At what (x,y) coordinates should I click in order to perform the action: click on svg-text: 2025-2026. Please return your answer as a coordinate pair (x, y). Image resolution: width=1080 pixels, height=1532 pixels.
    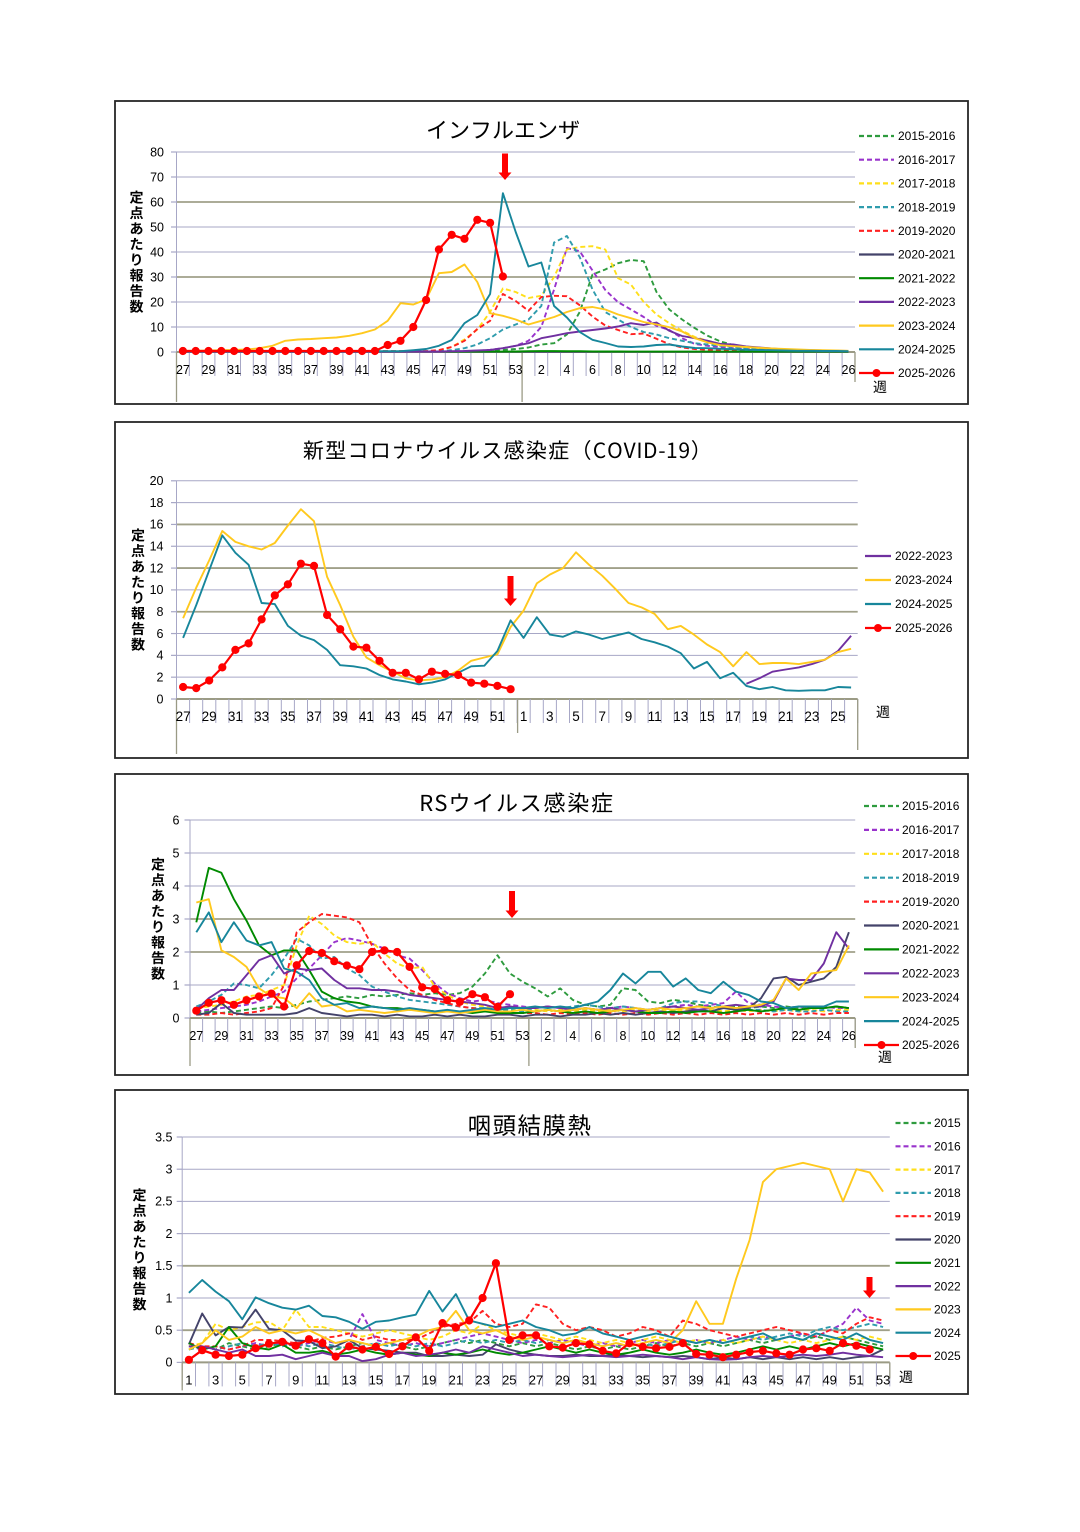
    Looking at the image, I should click on (924, 628).